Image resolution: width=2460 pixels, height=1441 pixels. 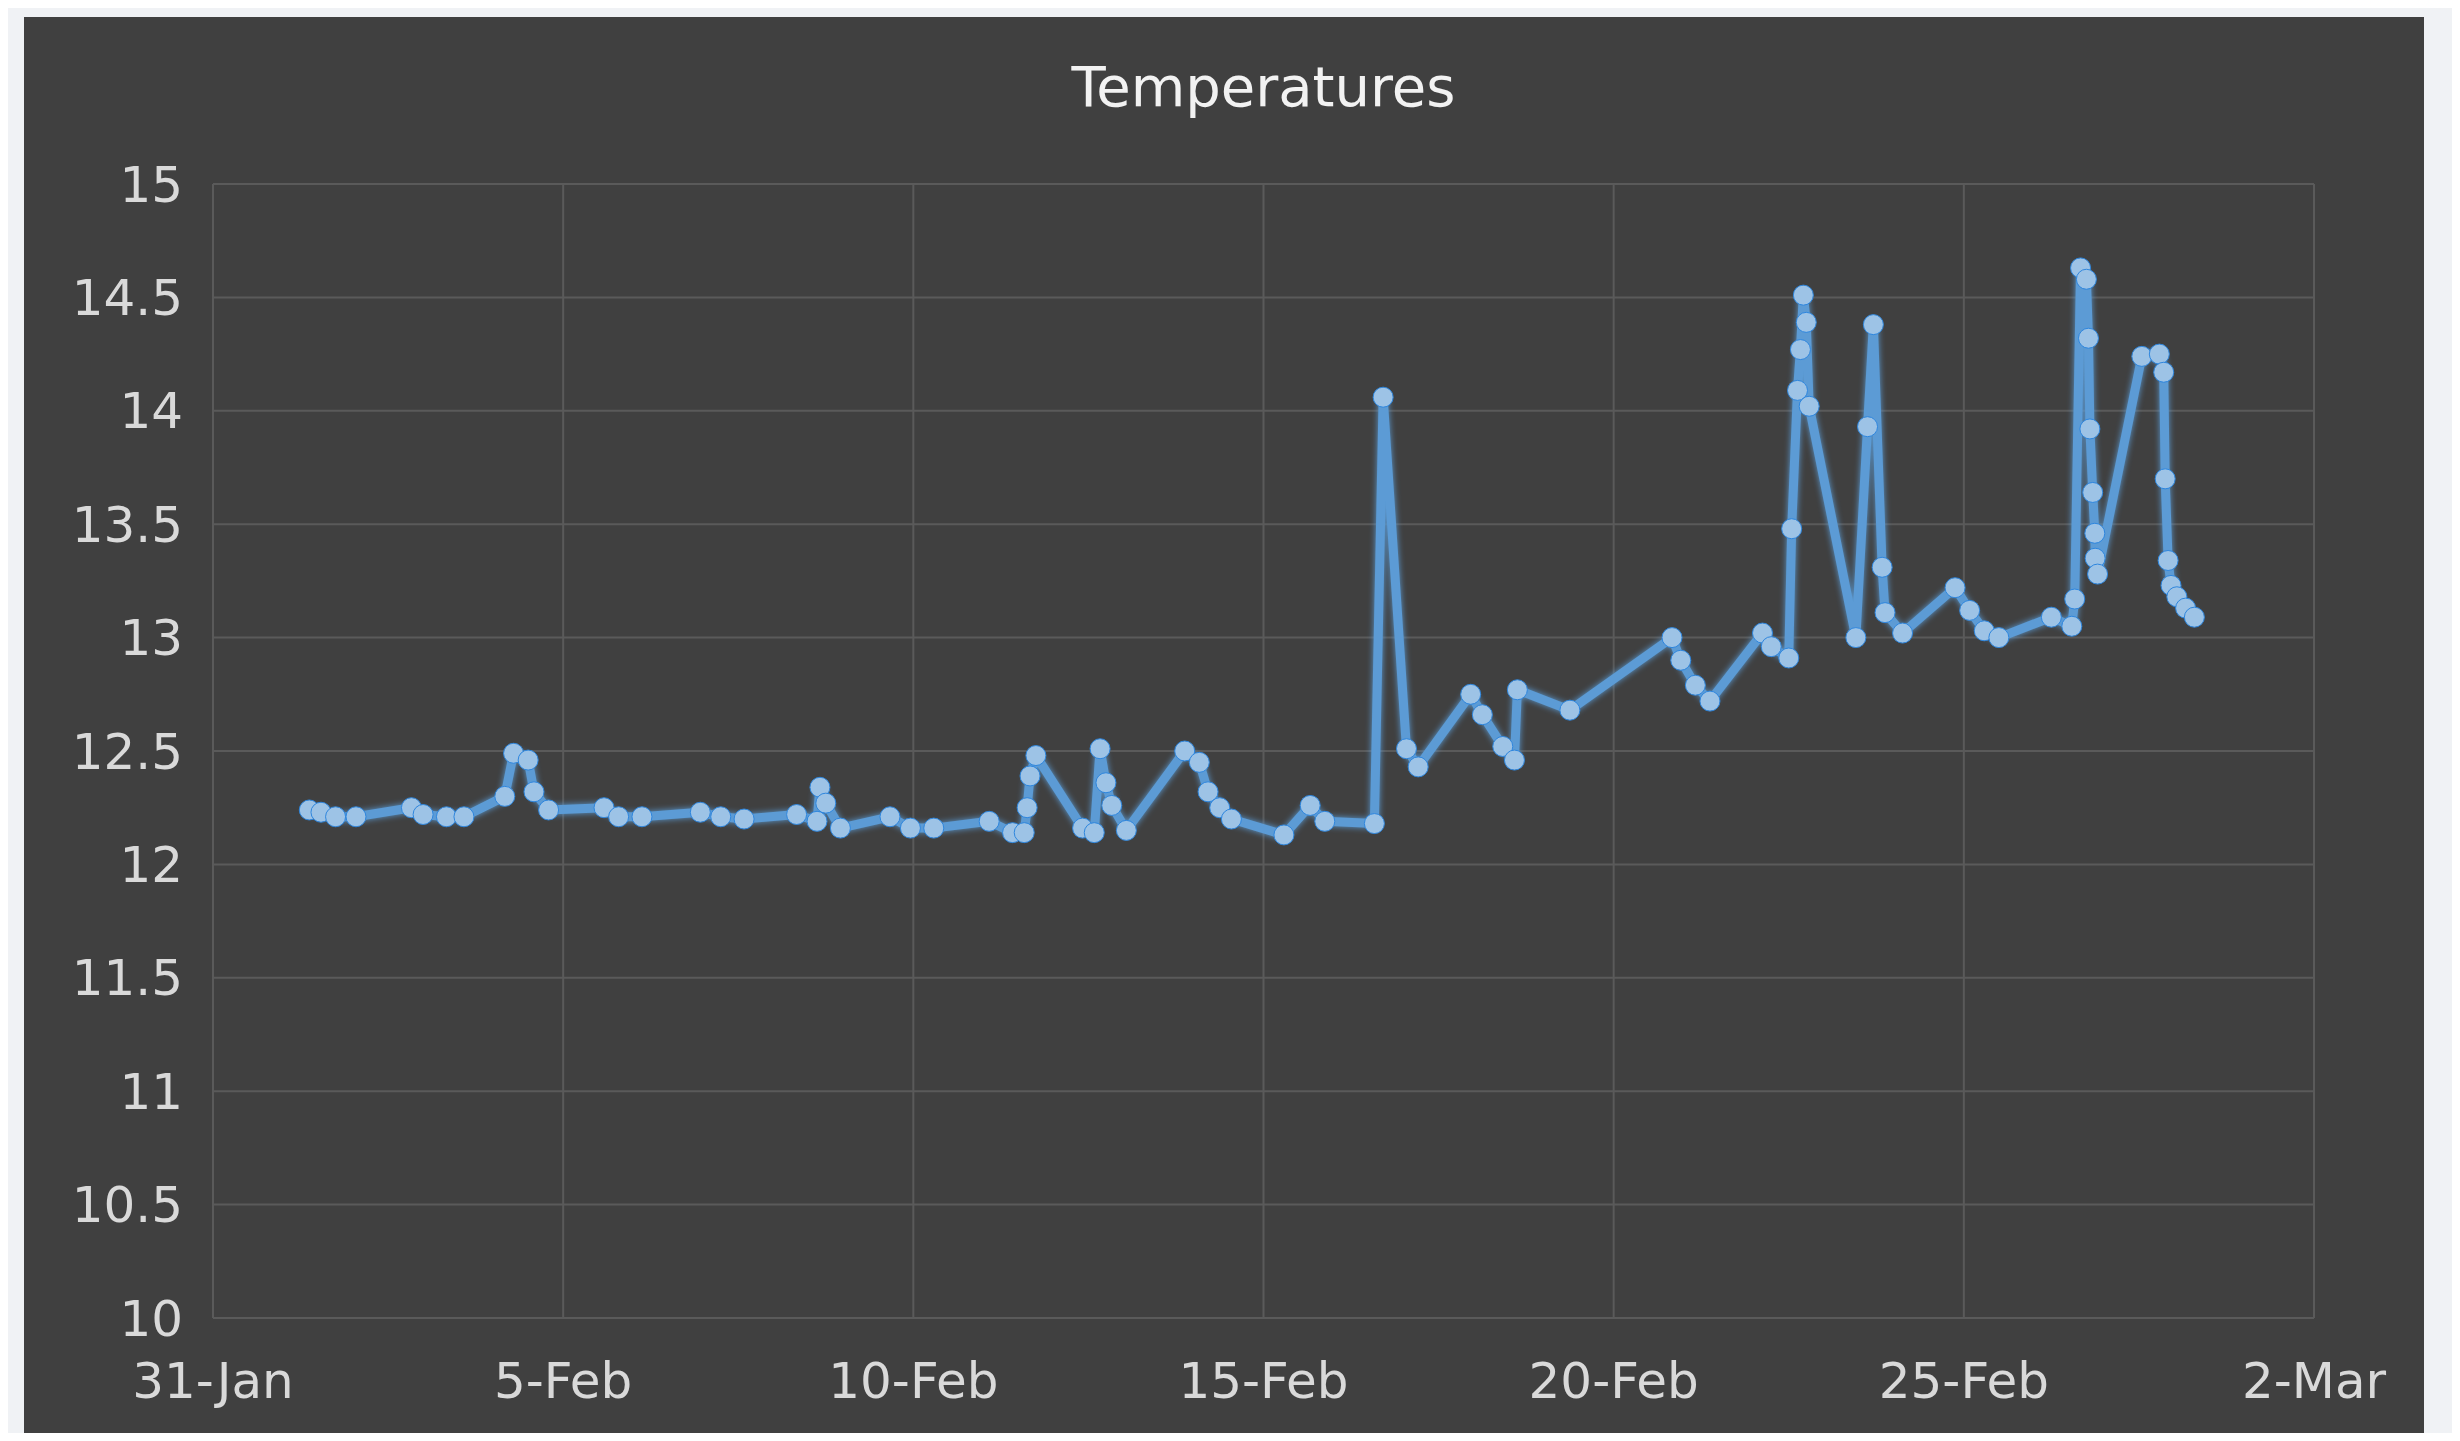 What do you see at coordinates (127, 978) in the screenshot?
I see `y-tick-label: 11.5` at bounding box center [127, 978].